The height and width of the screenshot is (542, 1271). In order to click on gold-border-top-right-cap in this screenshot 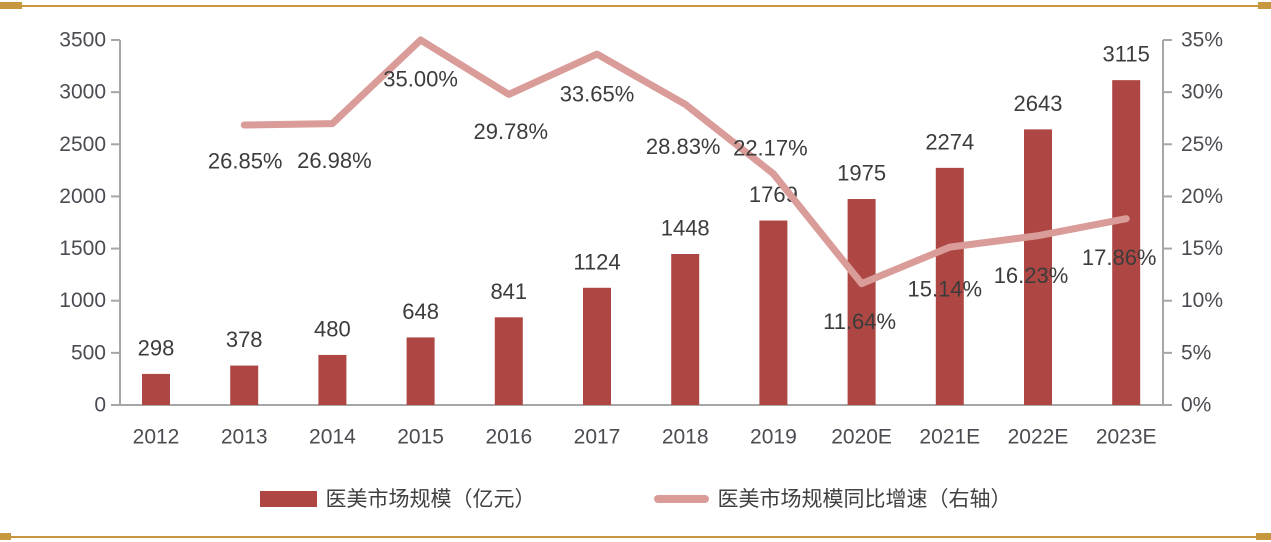, I will do `click(1264, 5)`.